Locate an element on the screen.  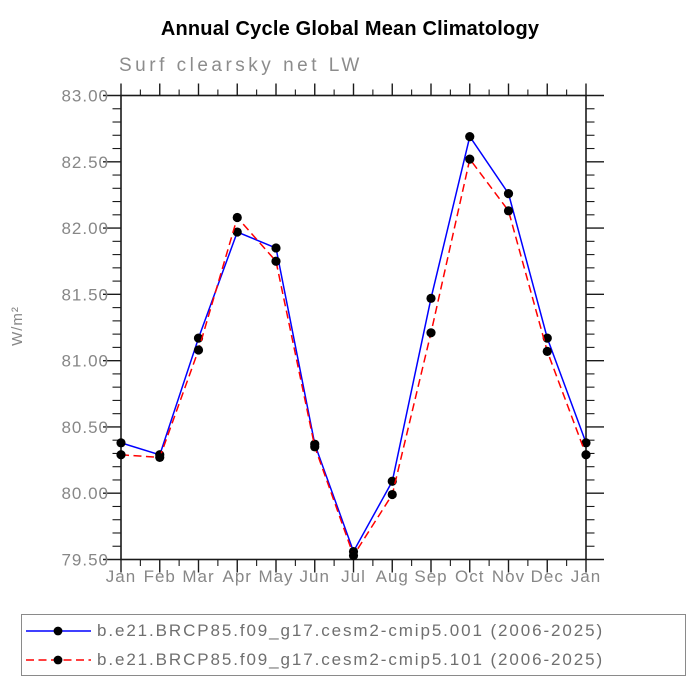
y-tick-label: 81.50 is located at coordinates (85, 294).